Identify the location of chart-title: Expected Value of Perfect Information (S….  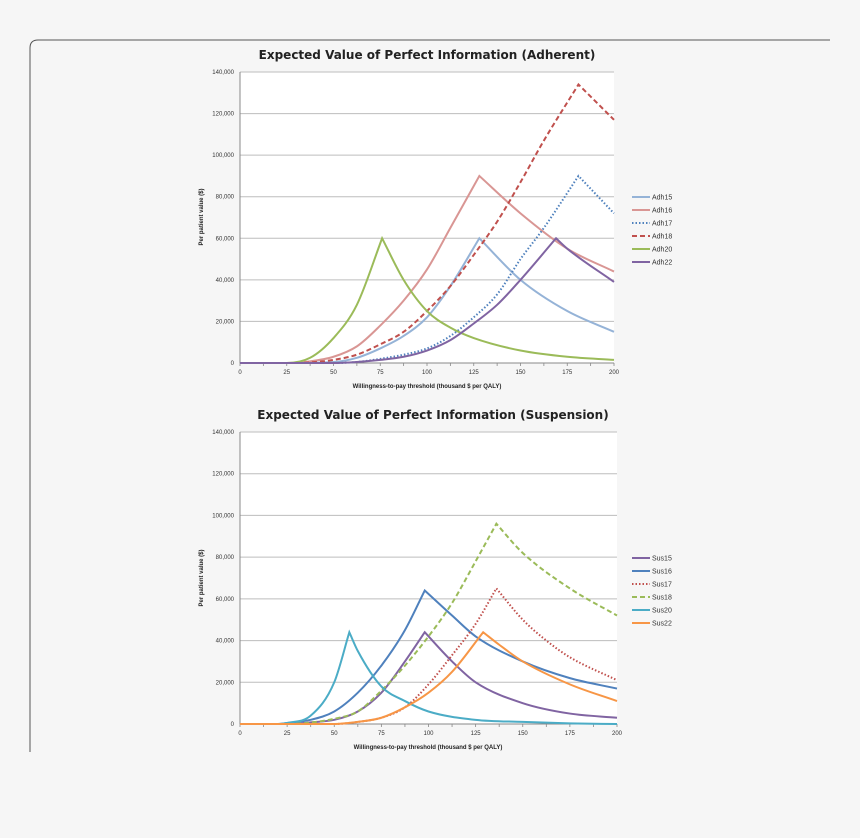
(432, 415).